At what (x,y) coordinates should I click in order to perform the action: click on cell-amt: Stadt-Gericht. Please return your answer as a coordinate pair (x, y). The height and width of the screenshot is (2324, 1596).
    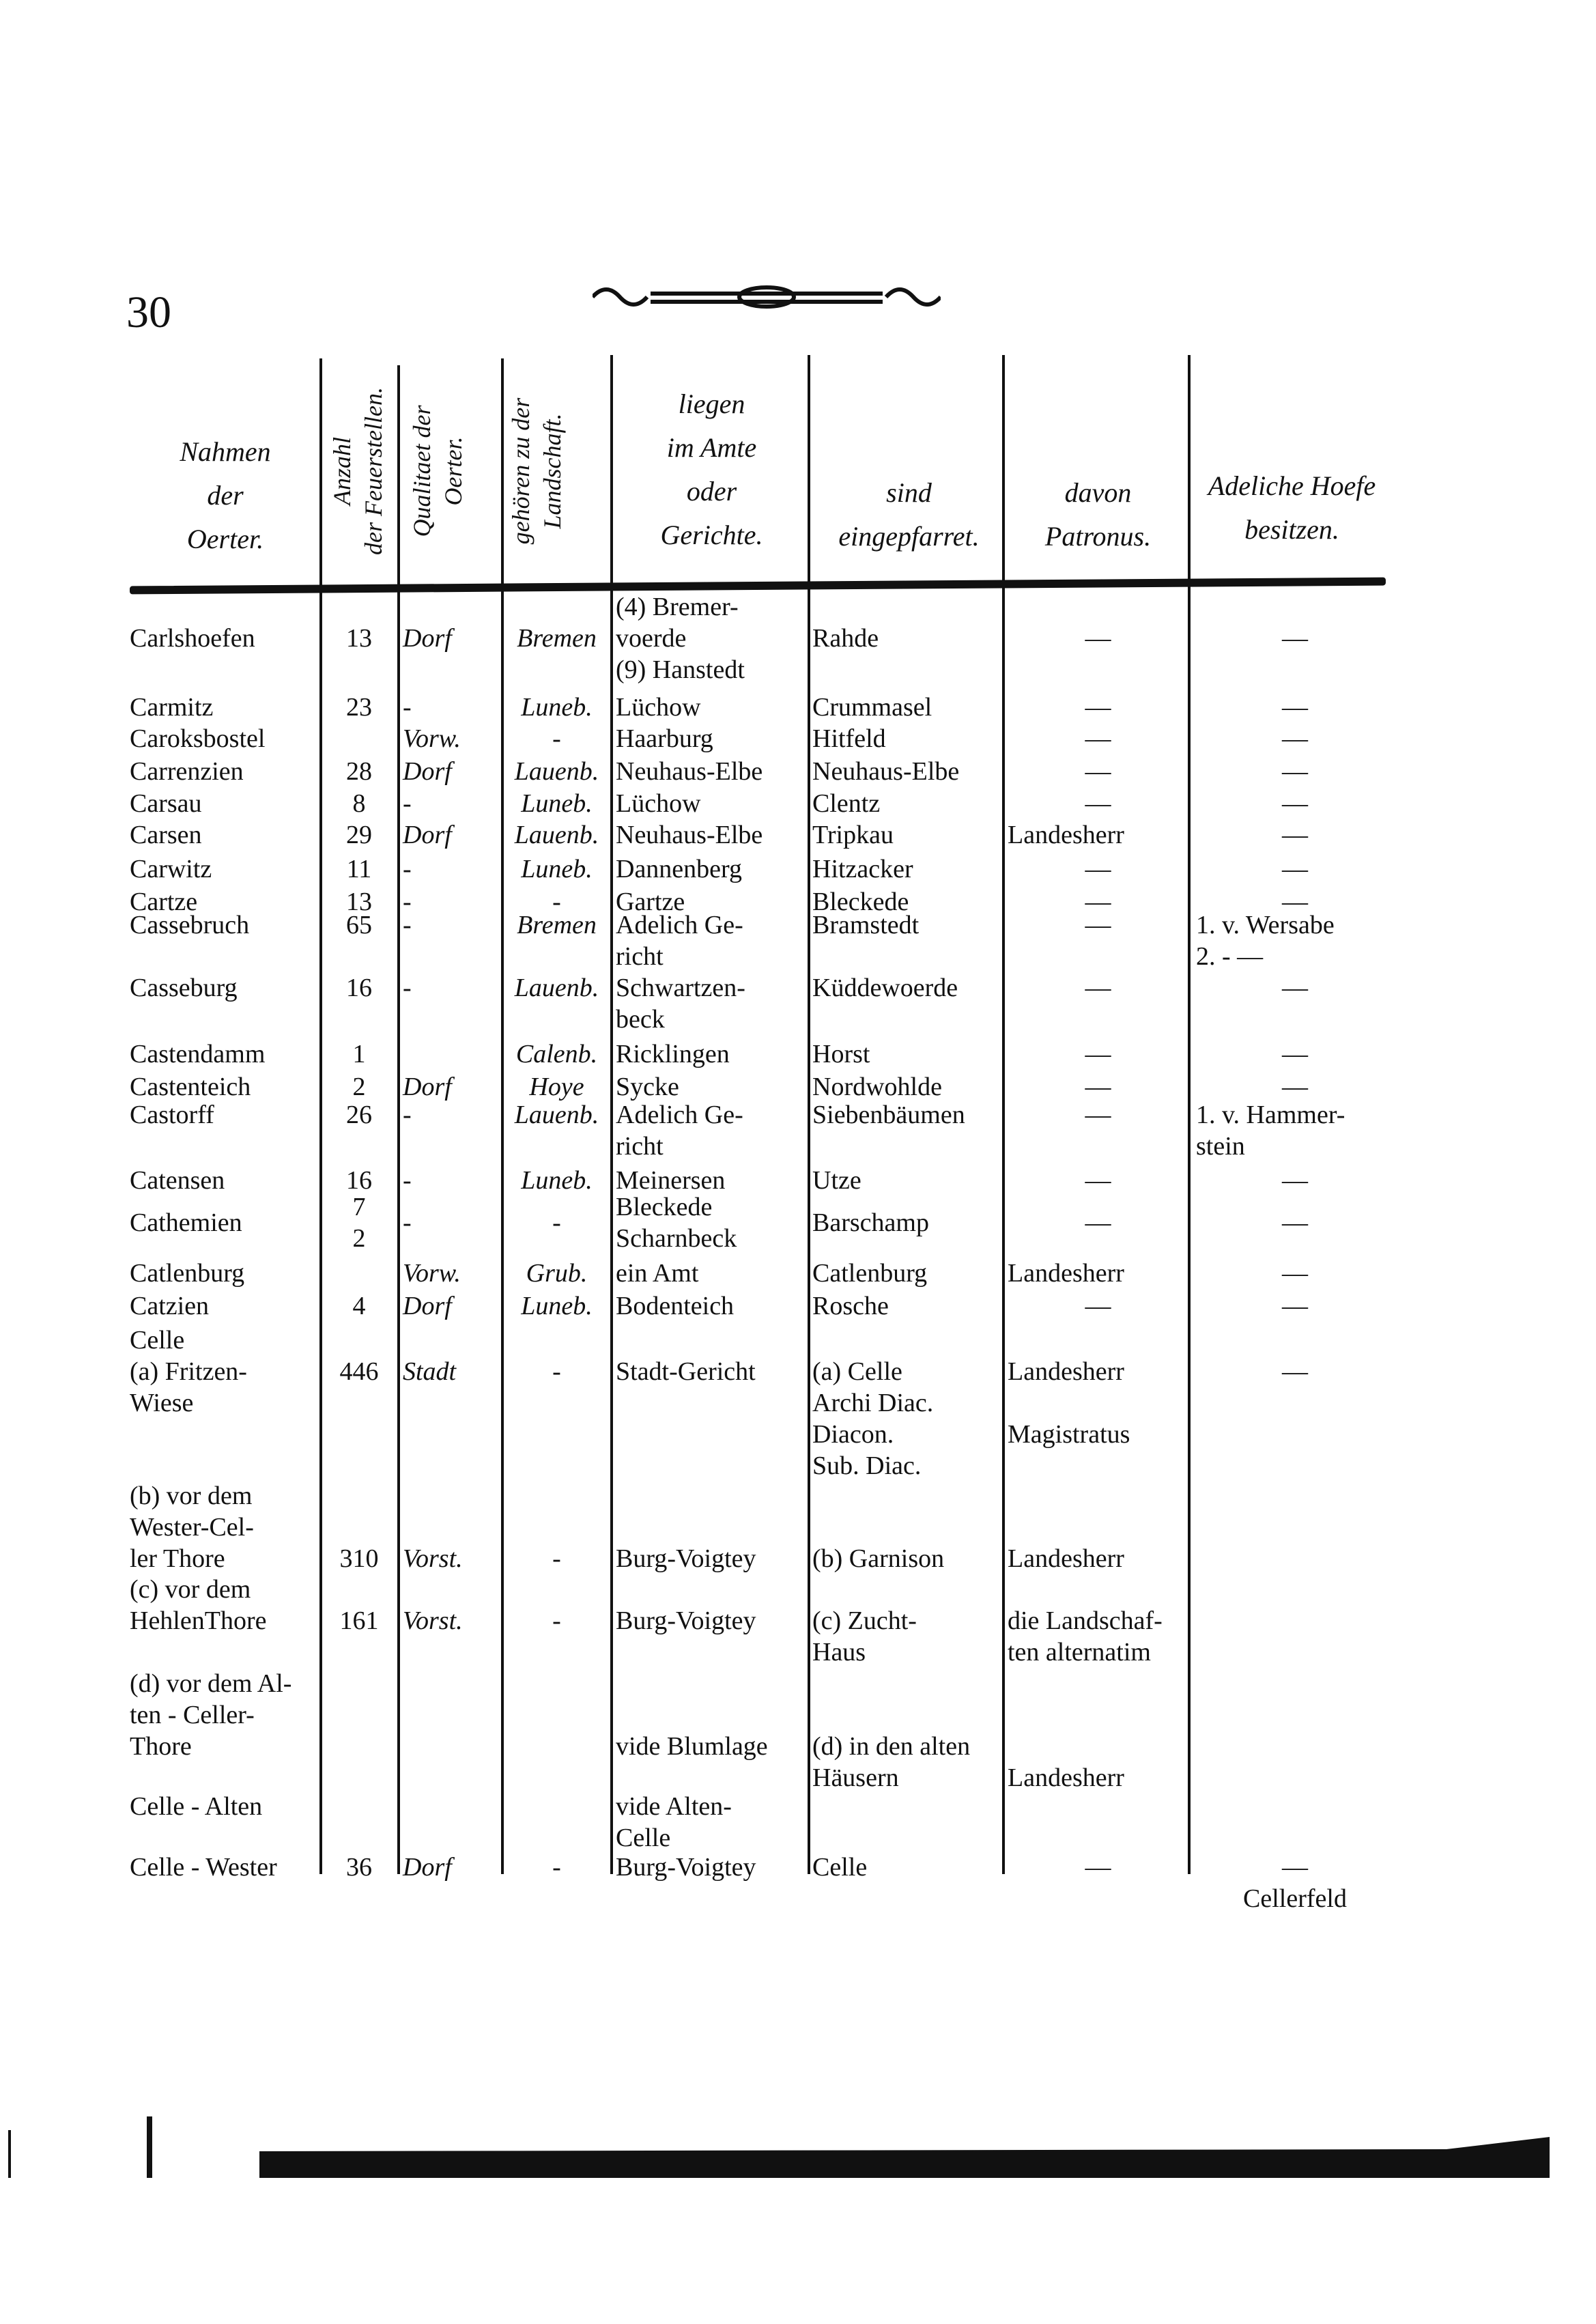
    Looking at the image, I should click on (686, 1371).